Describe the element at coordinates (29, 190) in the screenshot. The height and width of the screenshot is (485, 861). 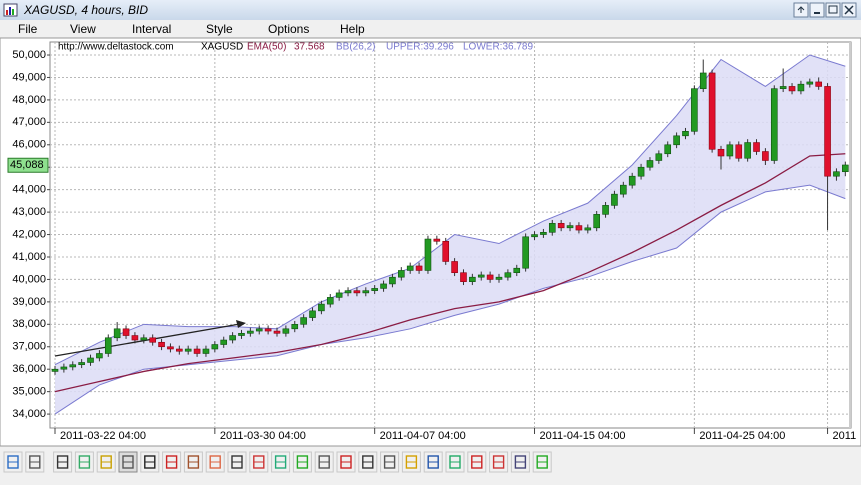
I see `y-tick-label: 44,000` at that location.